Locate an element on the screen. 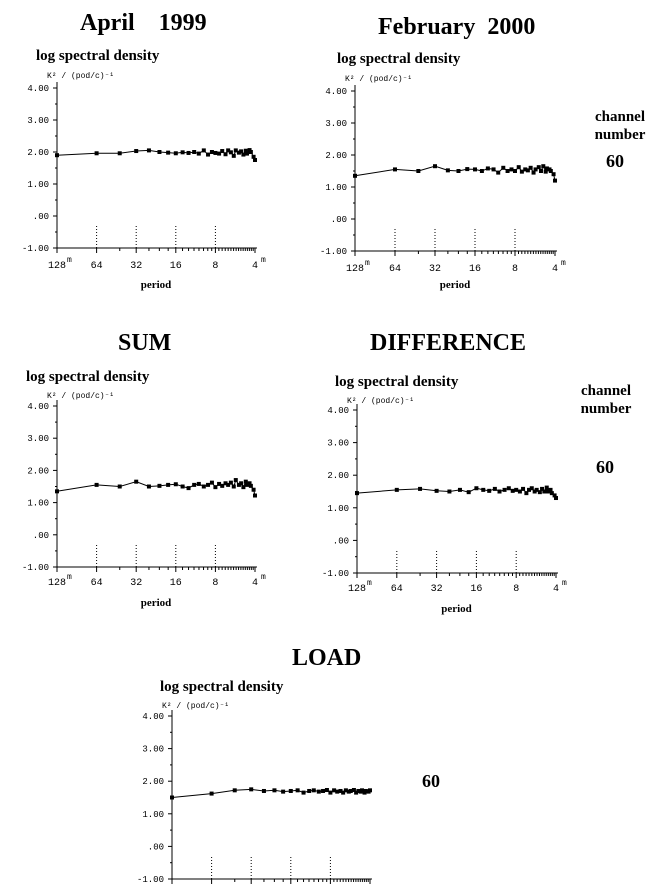 This screenshot has height=886, width=658. y-tick-label: -1.00 is located at coordinates (35, 249).